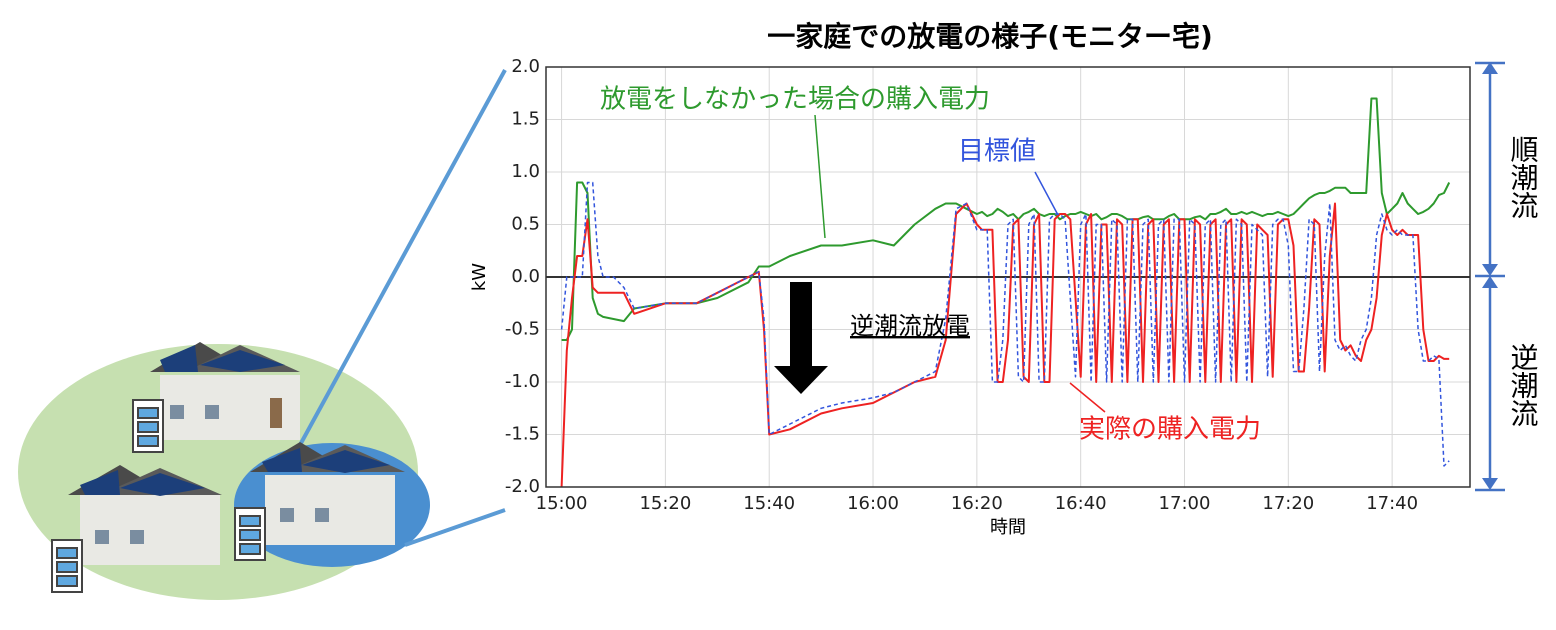  What do you see at coordinates (525, 66) in the screenshot?
I see `y-tick-label: 2.0` at bounding box center [525, 66].